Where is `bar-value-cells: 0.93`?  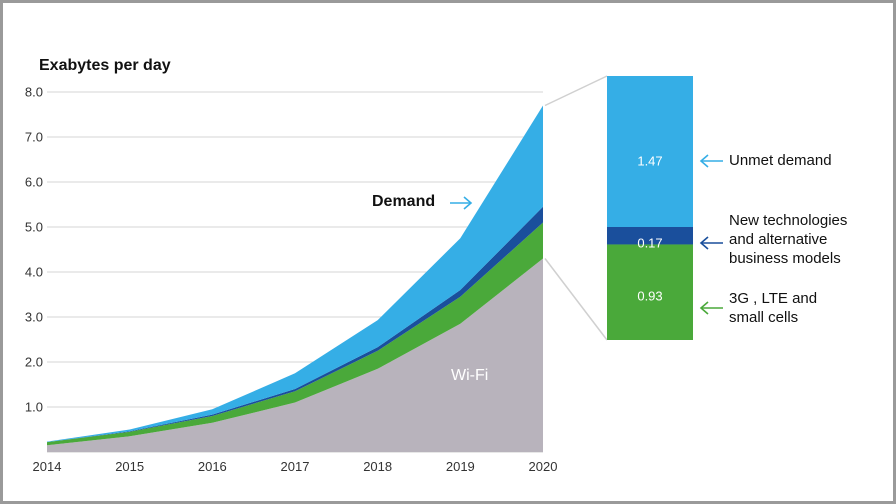
bar-value-cells: 0.93 is located at coordinates (650, 296).